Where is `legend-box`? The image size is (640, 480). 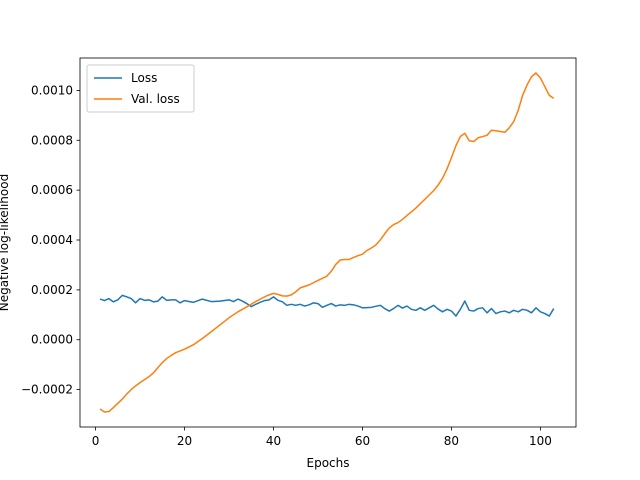
legend-box is located at coordinates (140, 88).